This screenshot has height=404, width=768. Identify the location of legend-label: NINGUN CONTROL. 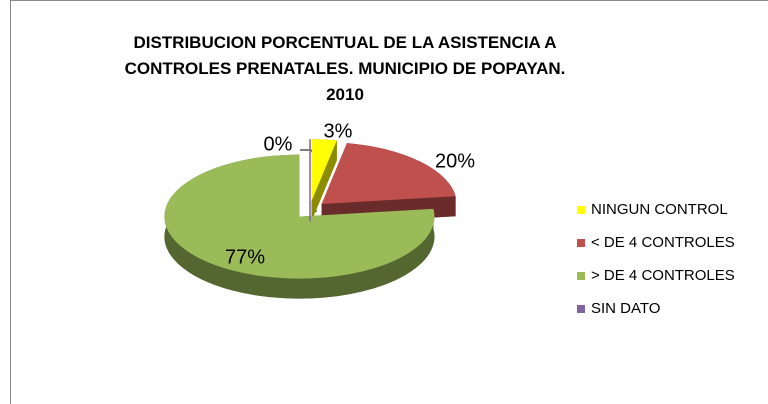
(659, 209).